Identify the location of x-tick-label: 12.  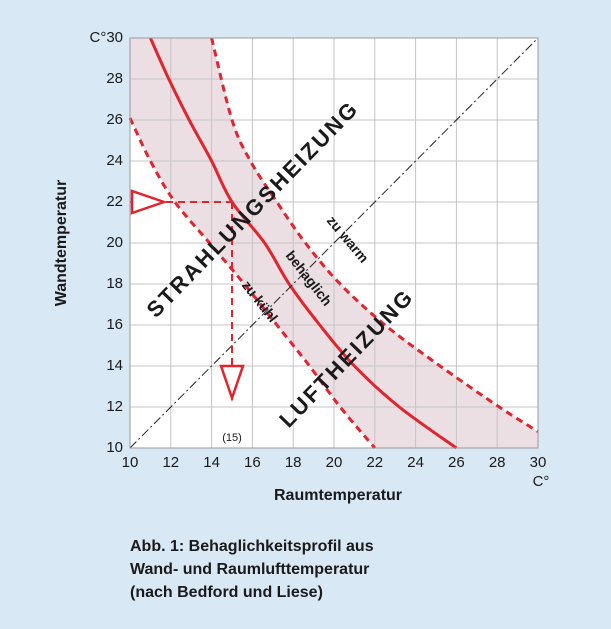
(170, 462).